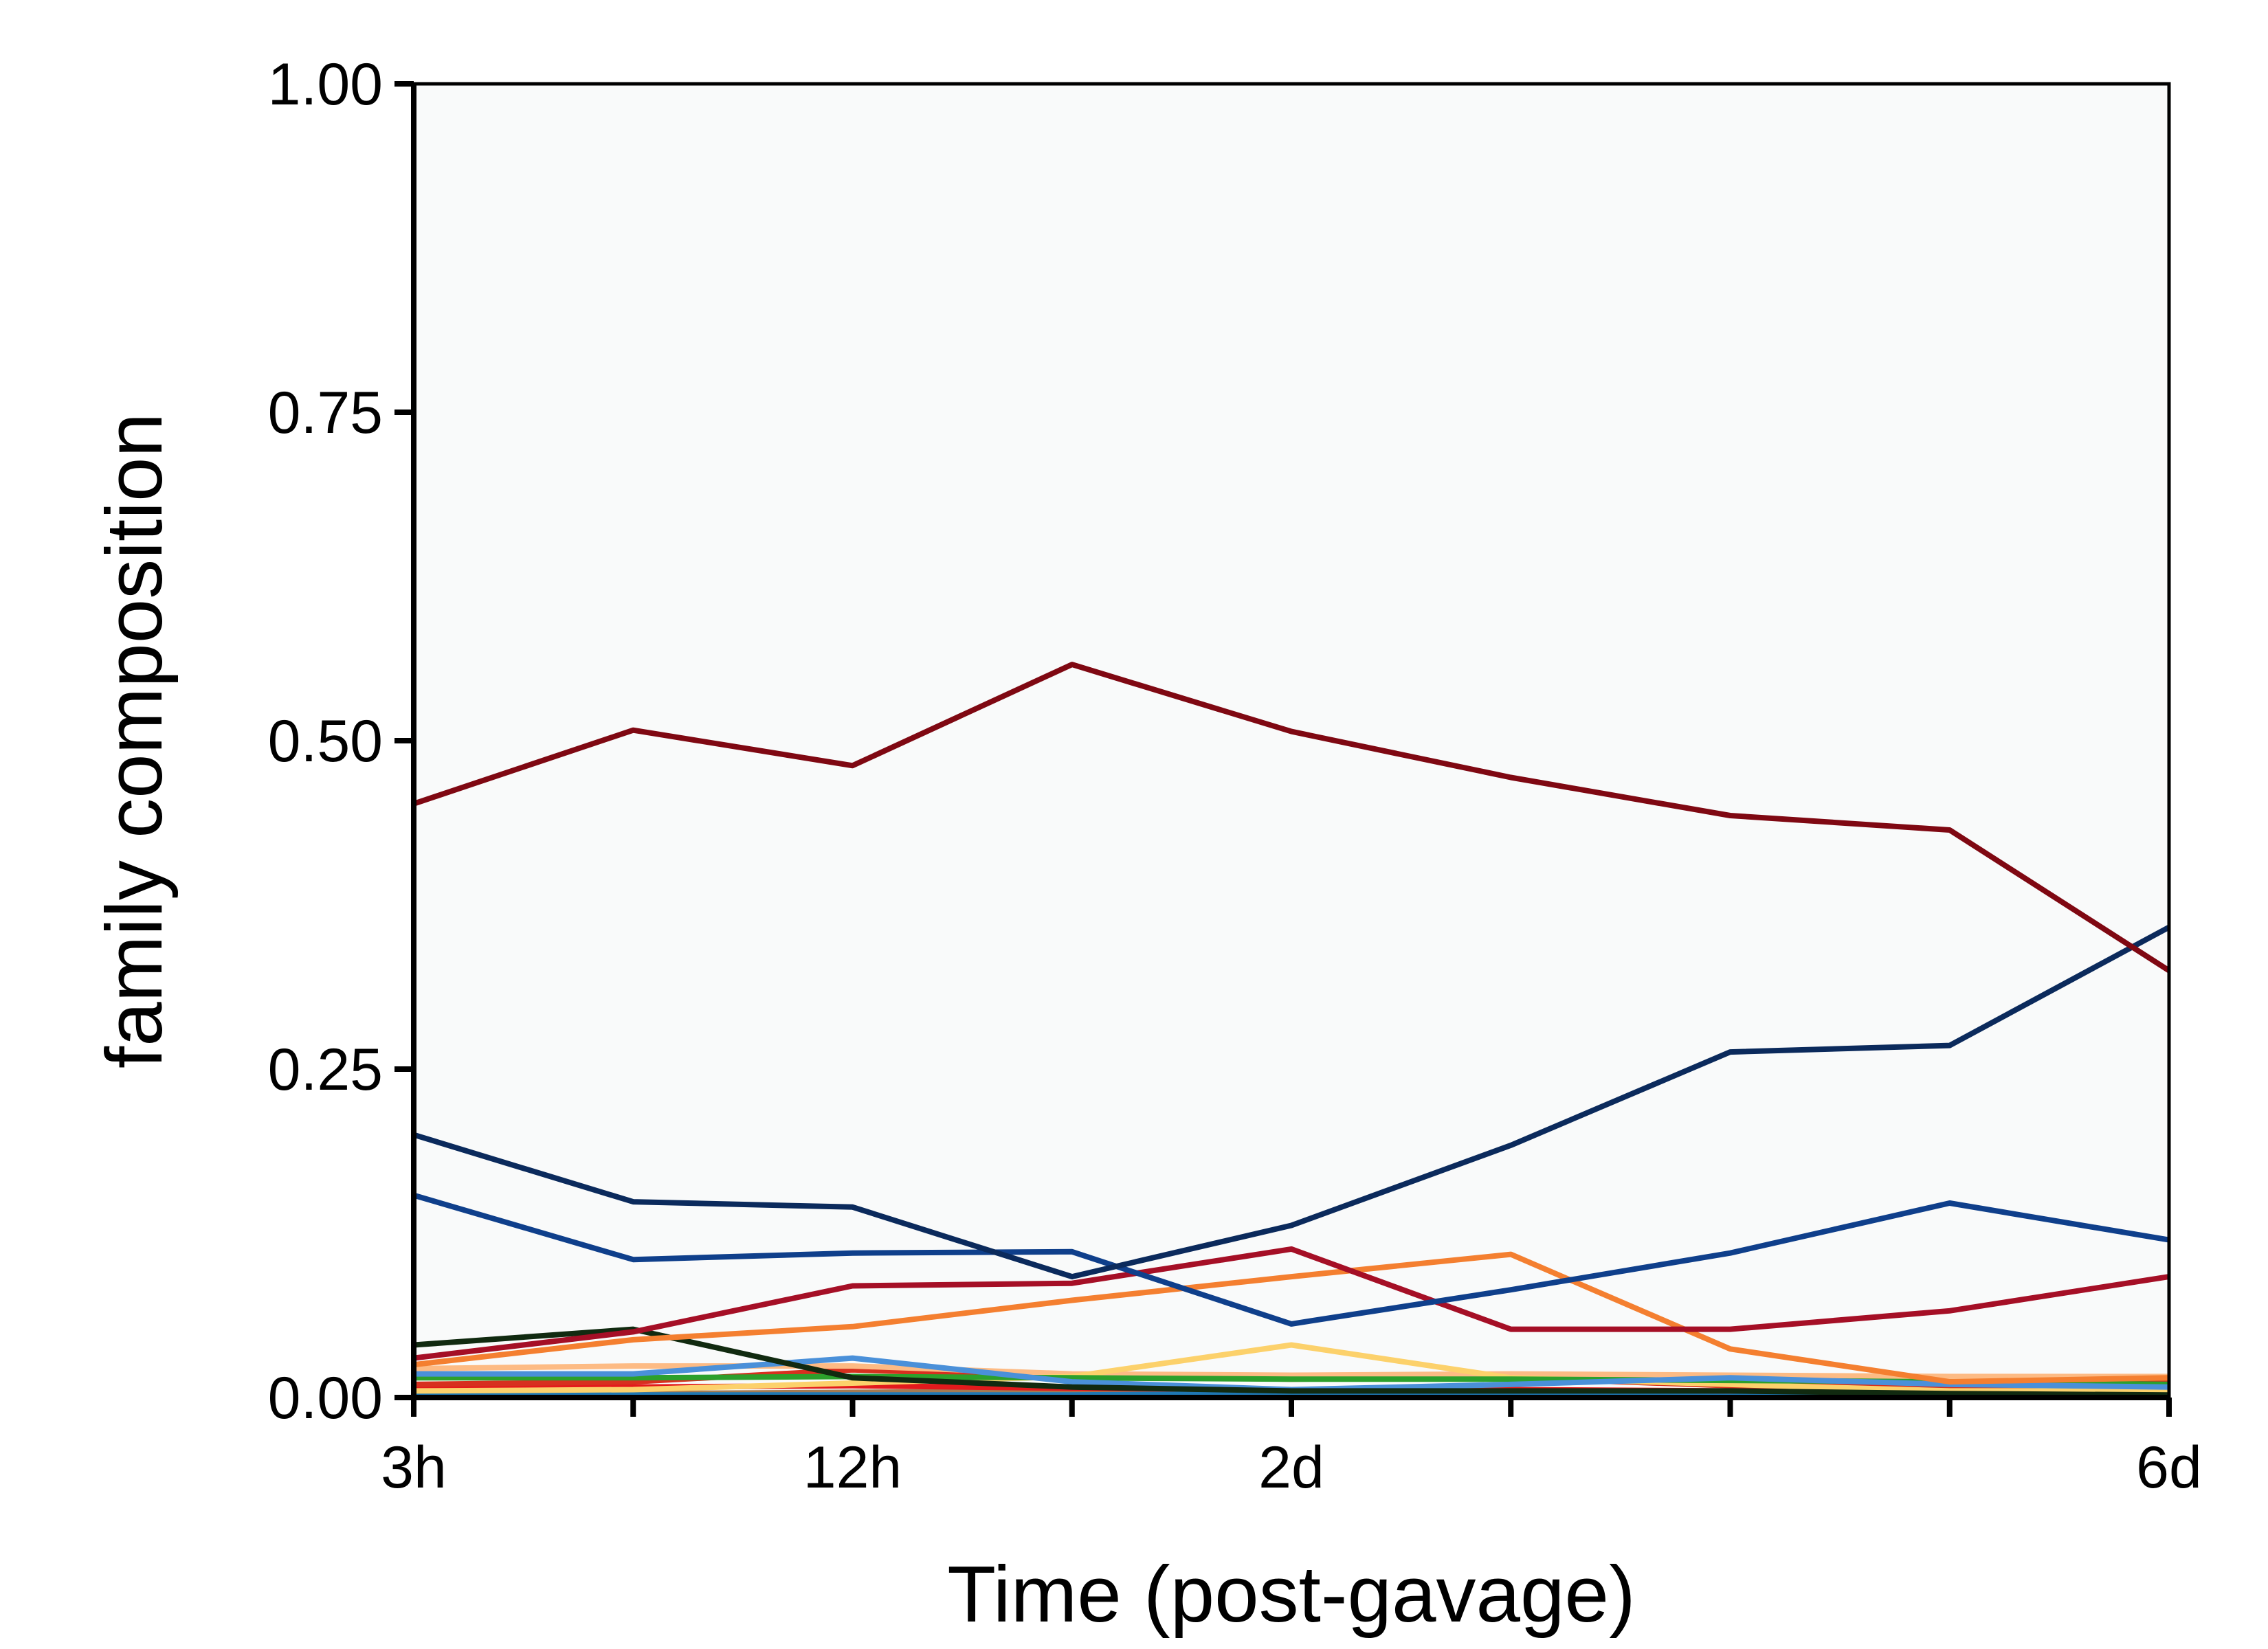  What do you see at coordinates (325, 741) in the screenshot?
I see `y-tick-label: 0.50` at bounding box center [325, 741].